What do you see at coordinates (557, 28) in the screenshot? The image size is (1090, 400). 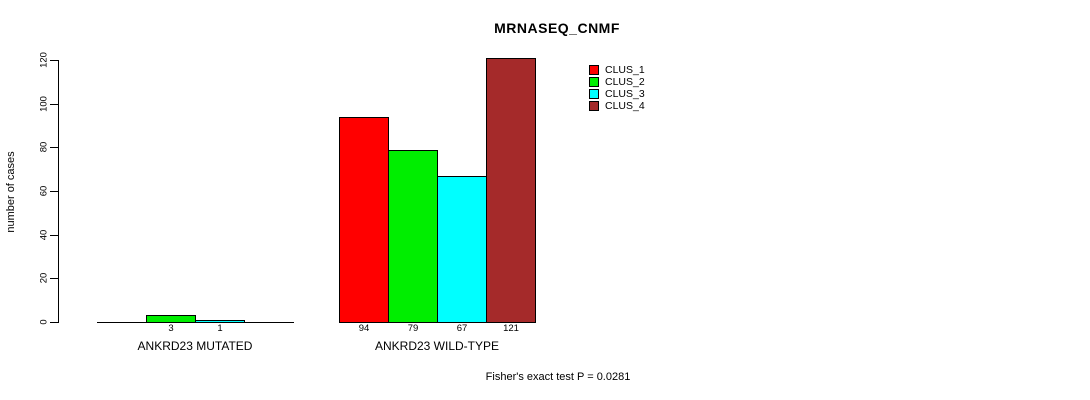 I see `chart-title: MRNASEQ_CNMF` at bounding box center [557, 28].